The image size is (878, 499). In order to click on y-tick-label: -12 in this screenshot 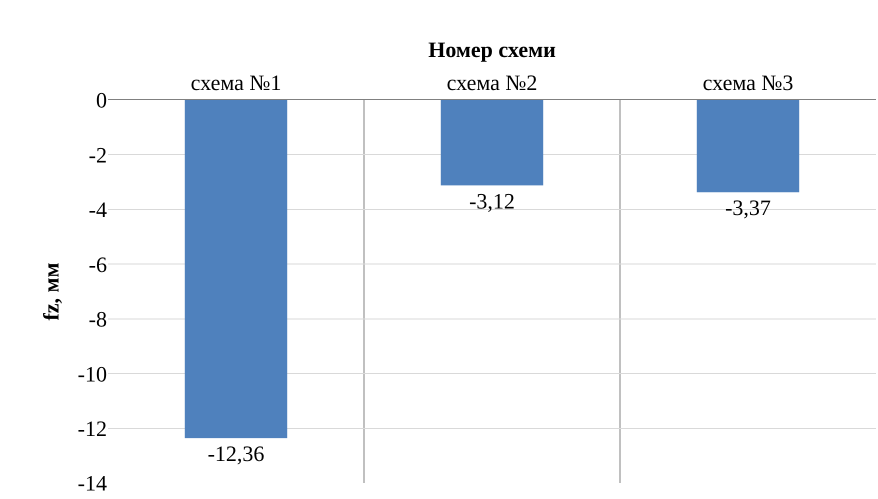, I will do `click(92, 428)`.